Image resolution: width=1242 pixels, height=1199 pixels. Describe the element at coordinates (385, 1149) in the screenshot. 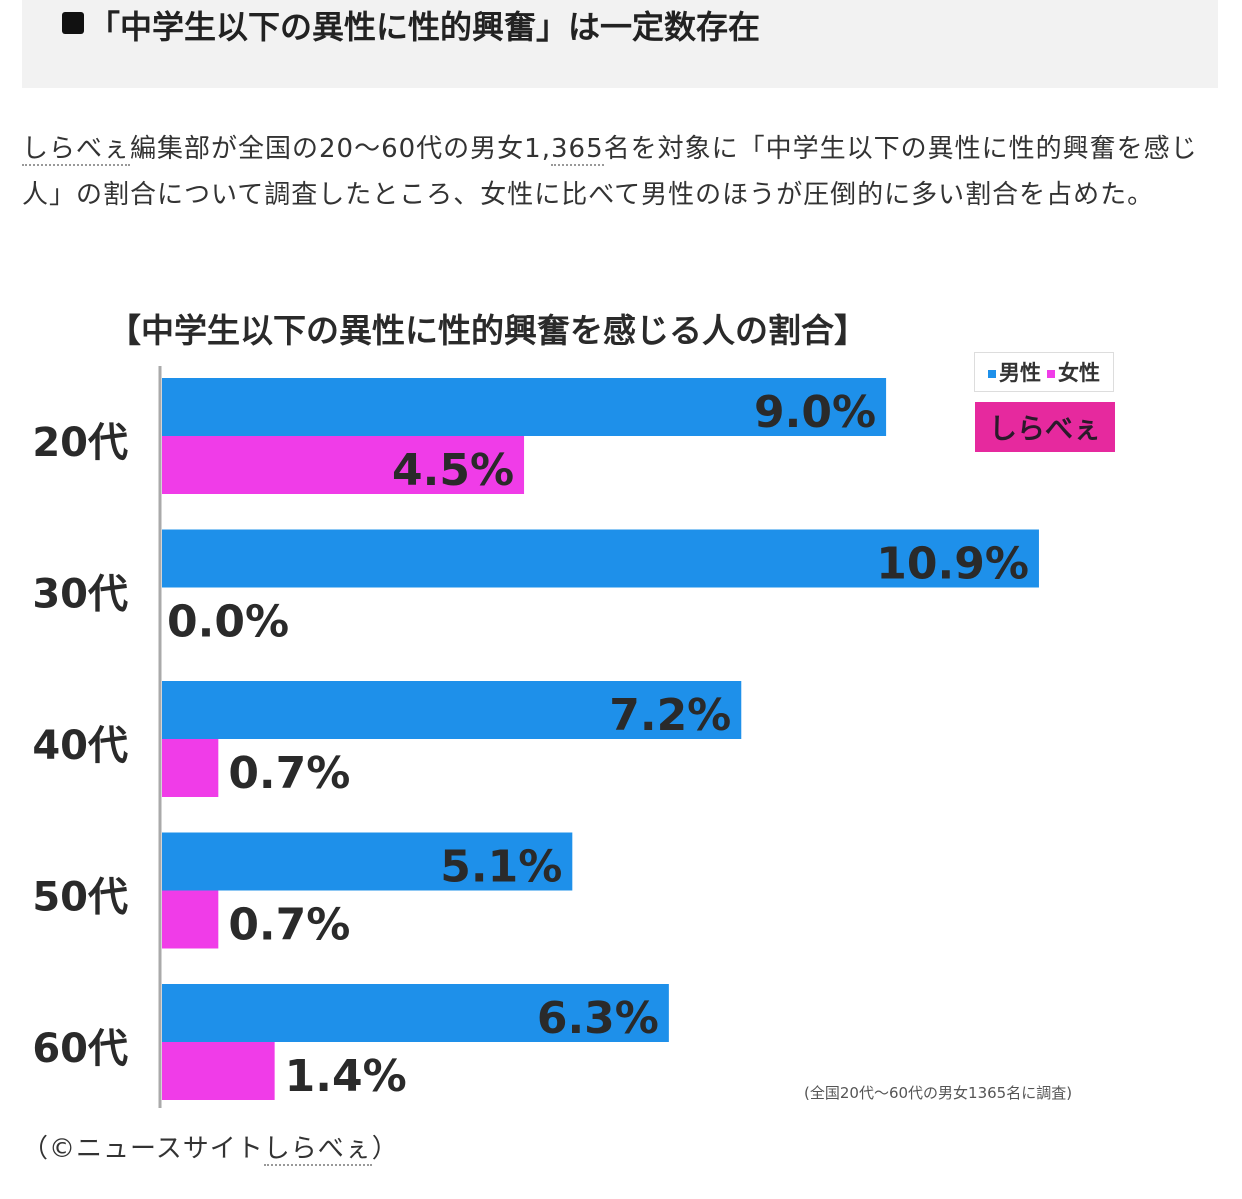

I see `credit-close: ）` at that location.